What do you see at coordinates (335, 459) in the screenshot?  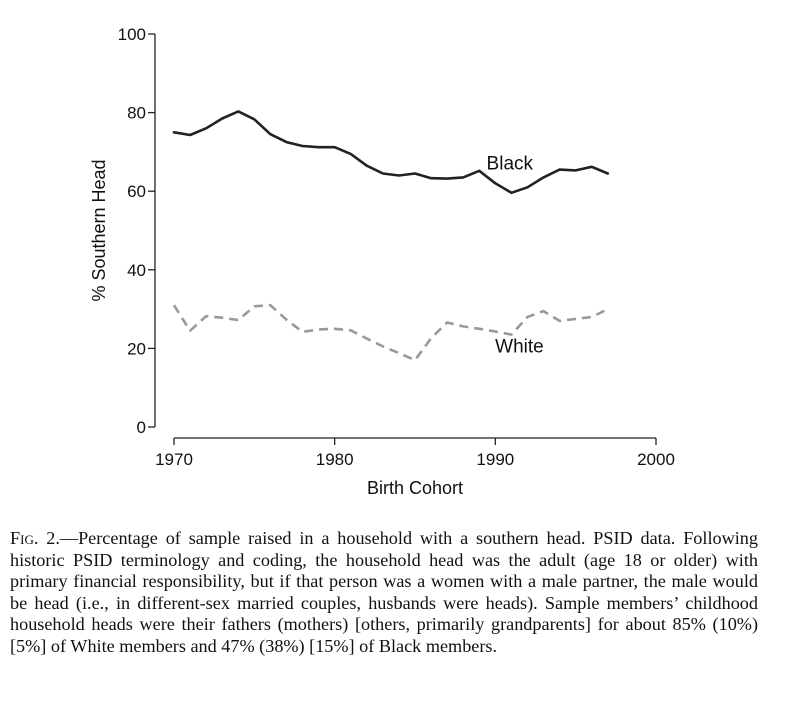 I see `x-tick-label: 1980` at bounding box center [335, 459].